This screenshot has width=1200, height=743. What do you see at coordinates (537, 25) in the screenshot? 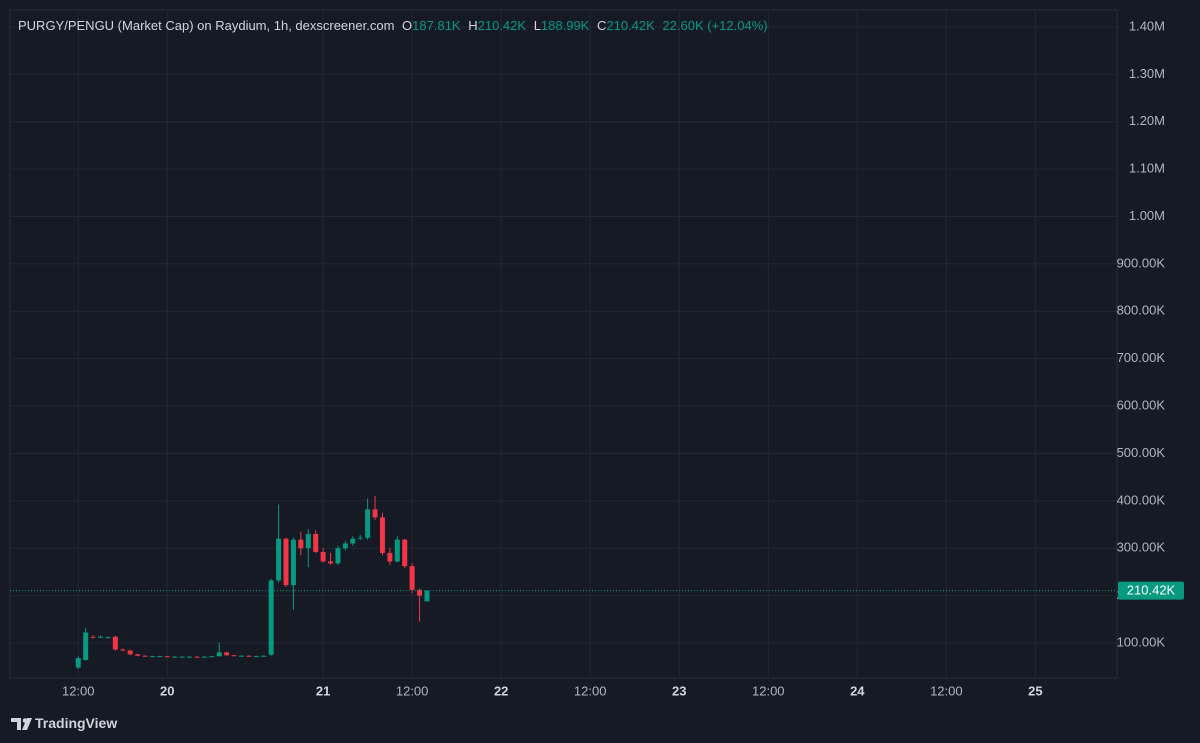
I see `legend-l: L` at bounding box center [537, 25].